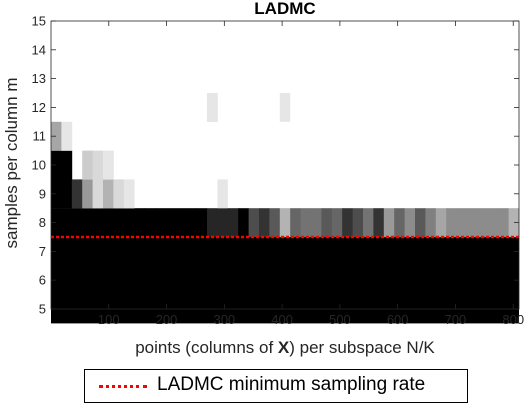  I want to click on y-tick-label: 7, so click(42, 251).